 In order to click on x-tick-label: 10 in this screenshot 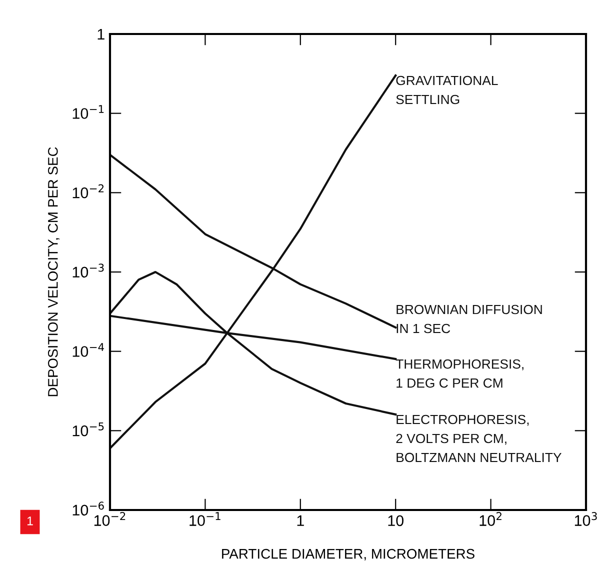, I will do `click(396, 520)`.